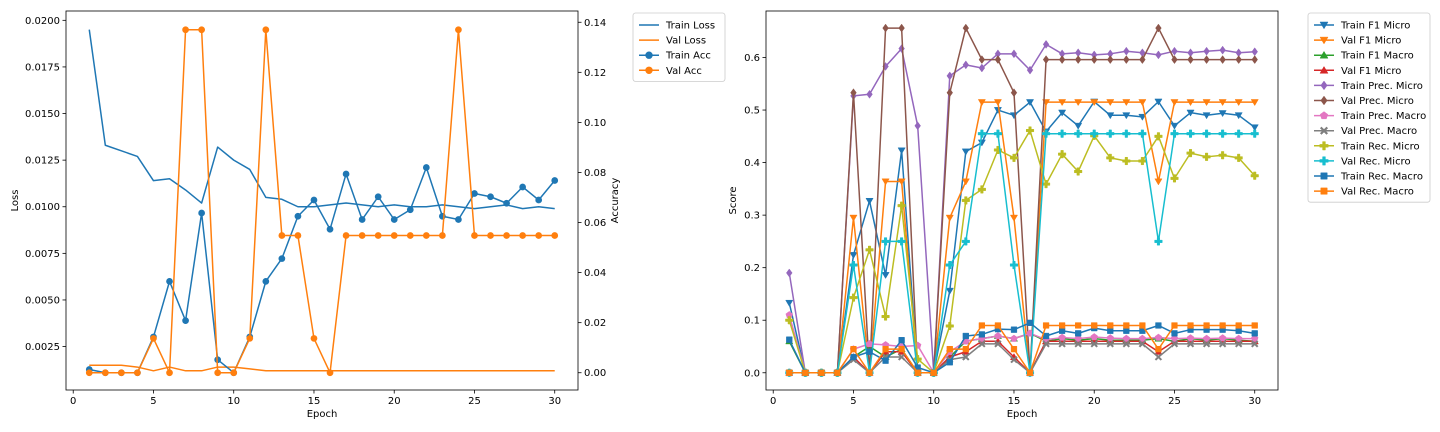  Describe the element at coordinates (42, 161) in the screenshot. I see `y-tick-label: 0.0125` at that location.